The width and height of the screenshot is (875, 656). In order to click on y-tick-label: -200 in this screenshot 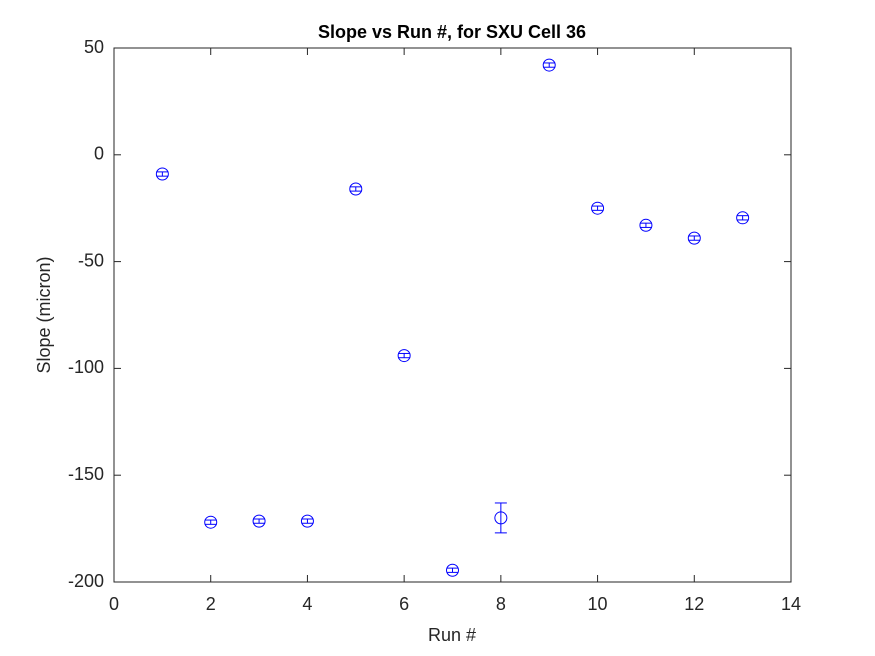, I will do `click(86, 581)`.